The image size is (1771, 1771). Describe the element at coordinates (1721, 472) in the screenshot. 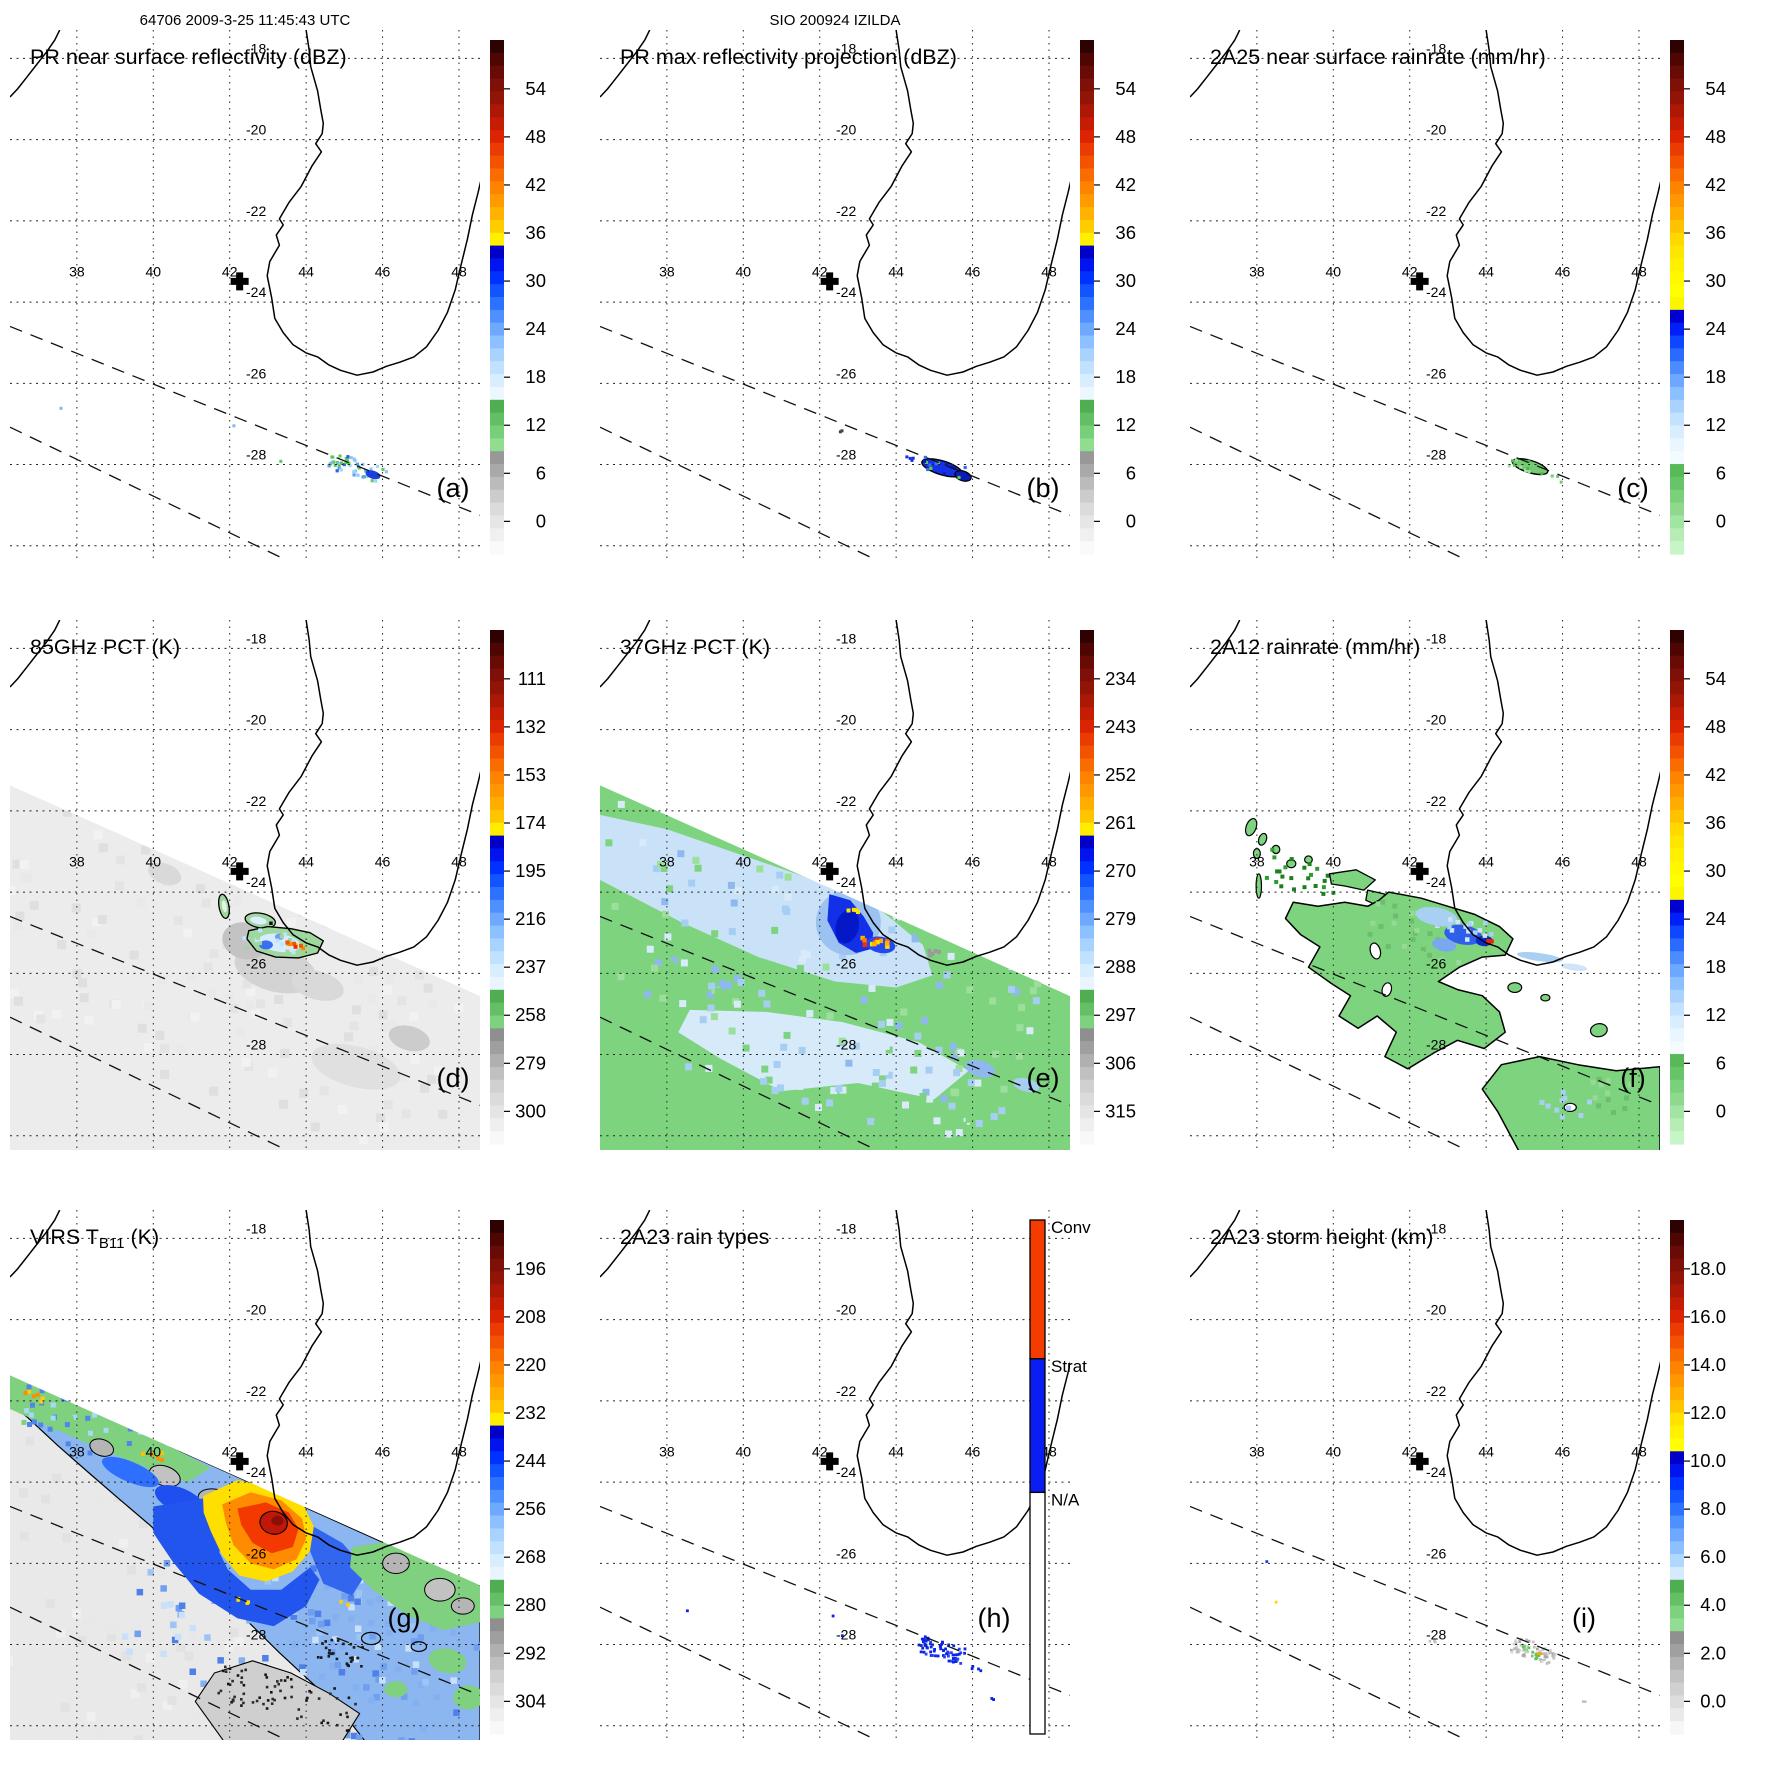

I see `colorbar-label: 6` at that location.